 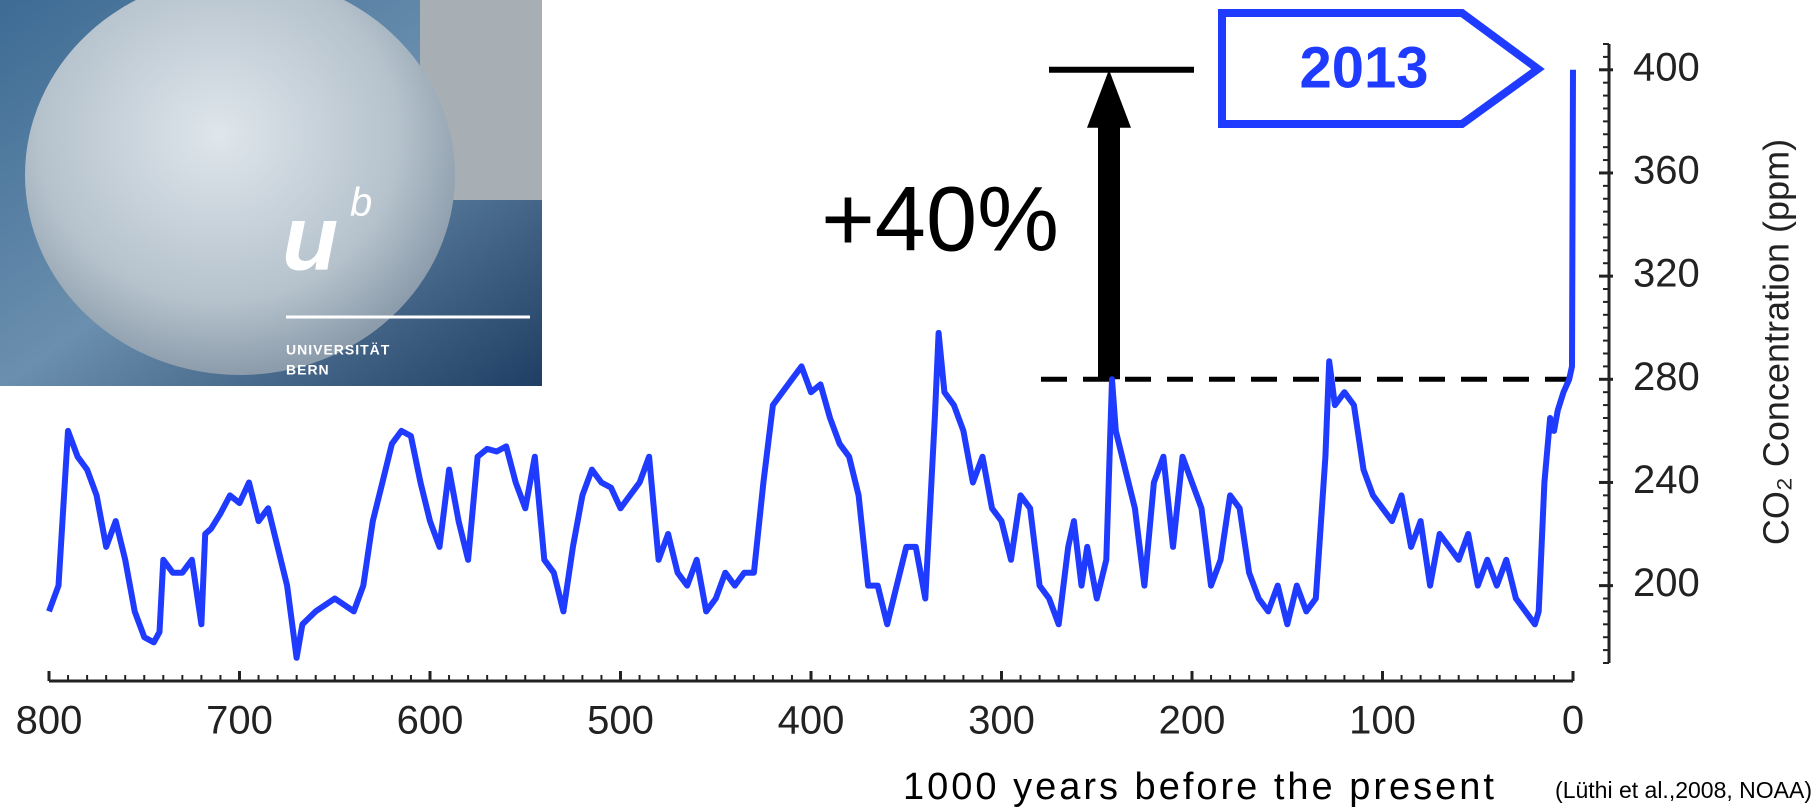 I want to click on callout-box, so click(x=1381, y=68).